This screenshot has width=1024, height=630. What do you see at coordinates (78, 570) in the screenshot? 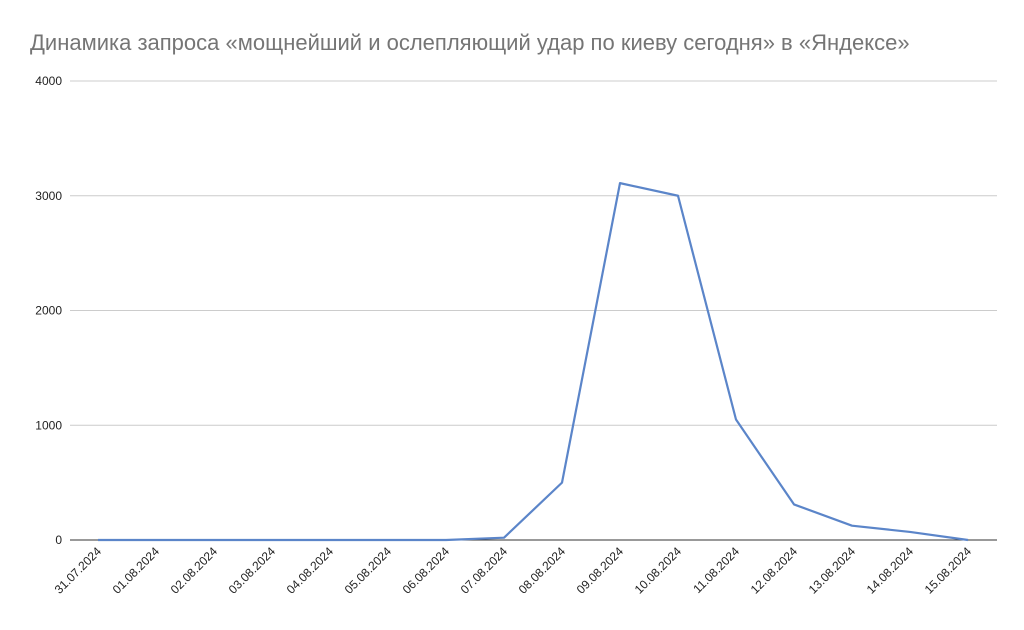
I see `x-tick-label: 31.07.2024` at bounding box center [78, 570].